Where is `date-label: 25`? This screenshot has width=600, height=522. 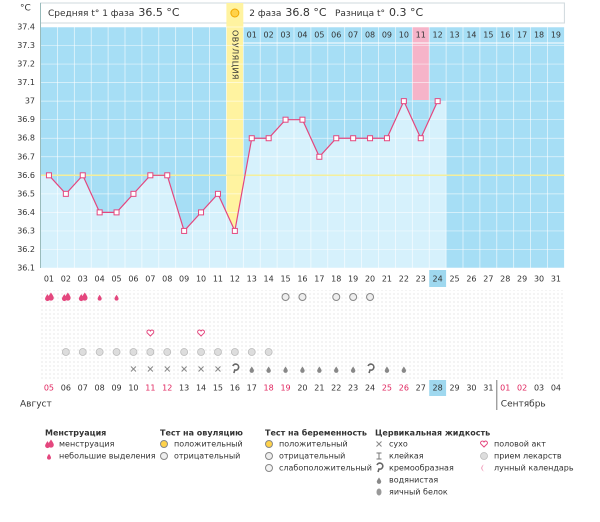
date-label: 25 is located at coordinates (387, 388).